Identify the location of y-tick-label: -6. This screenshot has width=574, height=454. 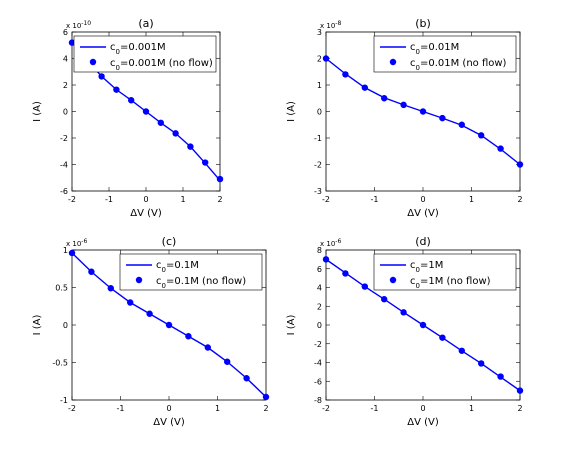
(318, 381).